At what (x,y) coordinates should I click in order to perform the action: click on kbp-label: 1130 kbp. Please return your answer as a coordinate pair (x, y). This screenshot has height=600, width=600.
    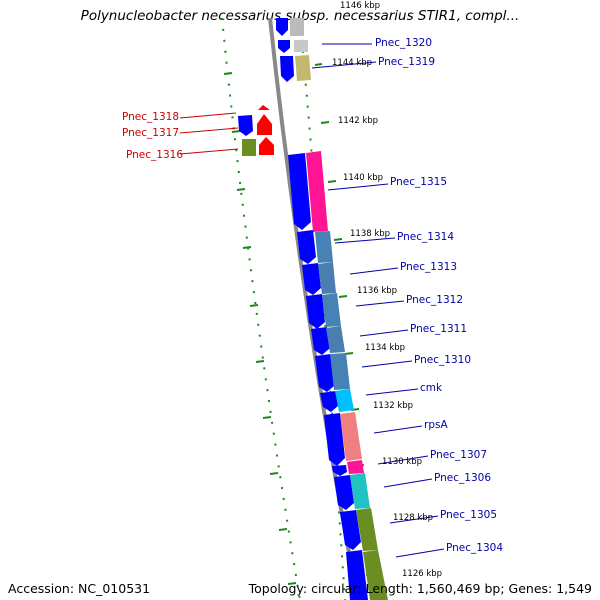
    Looking at the image, I should click on (402, 462).